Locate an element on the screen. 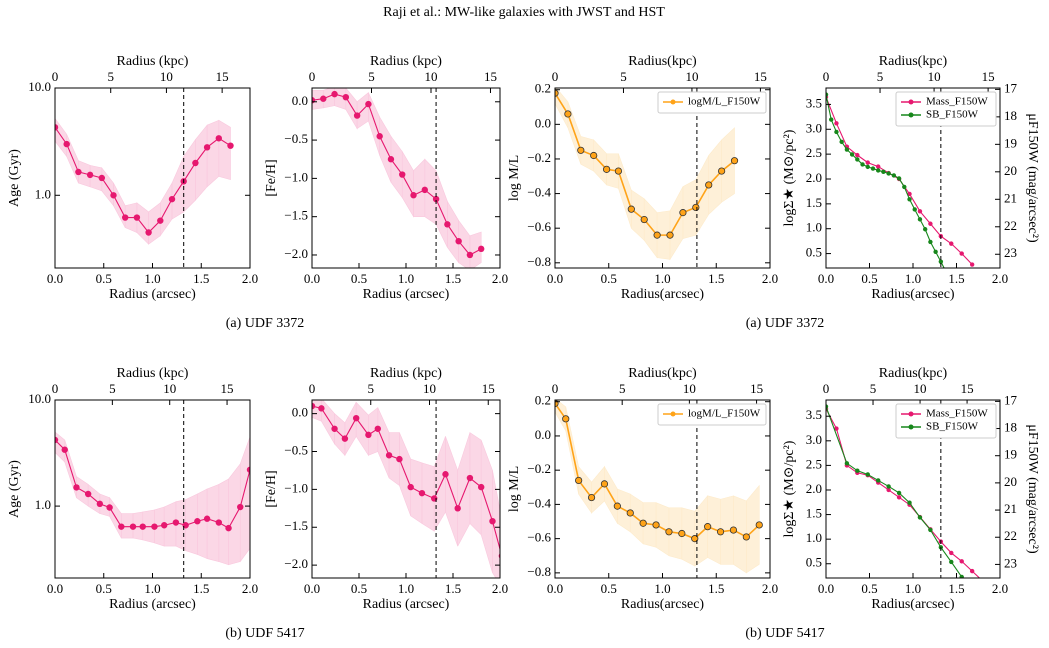 Image resolution: width=1049 pixels, height=648 pixels. x2-axis-label: Radius (kpc) is located at coordinates (406, 373).